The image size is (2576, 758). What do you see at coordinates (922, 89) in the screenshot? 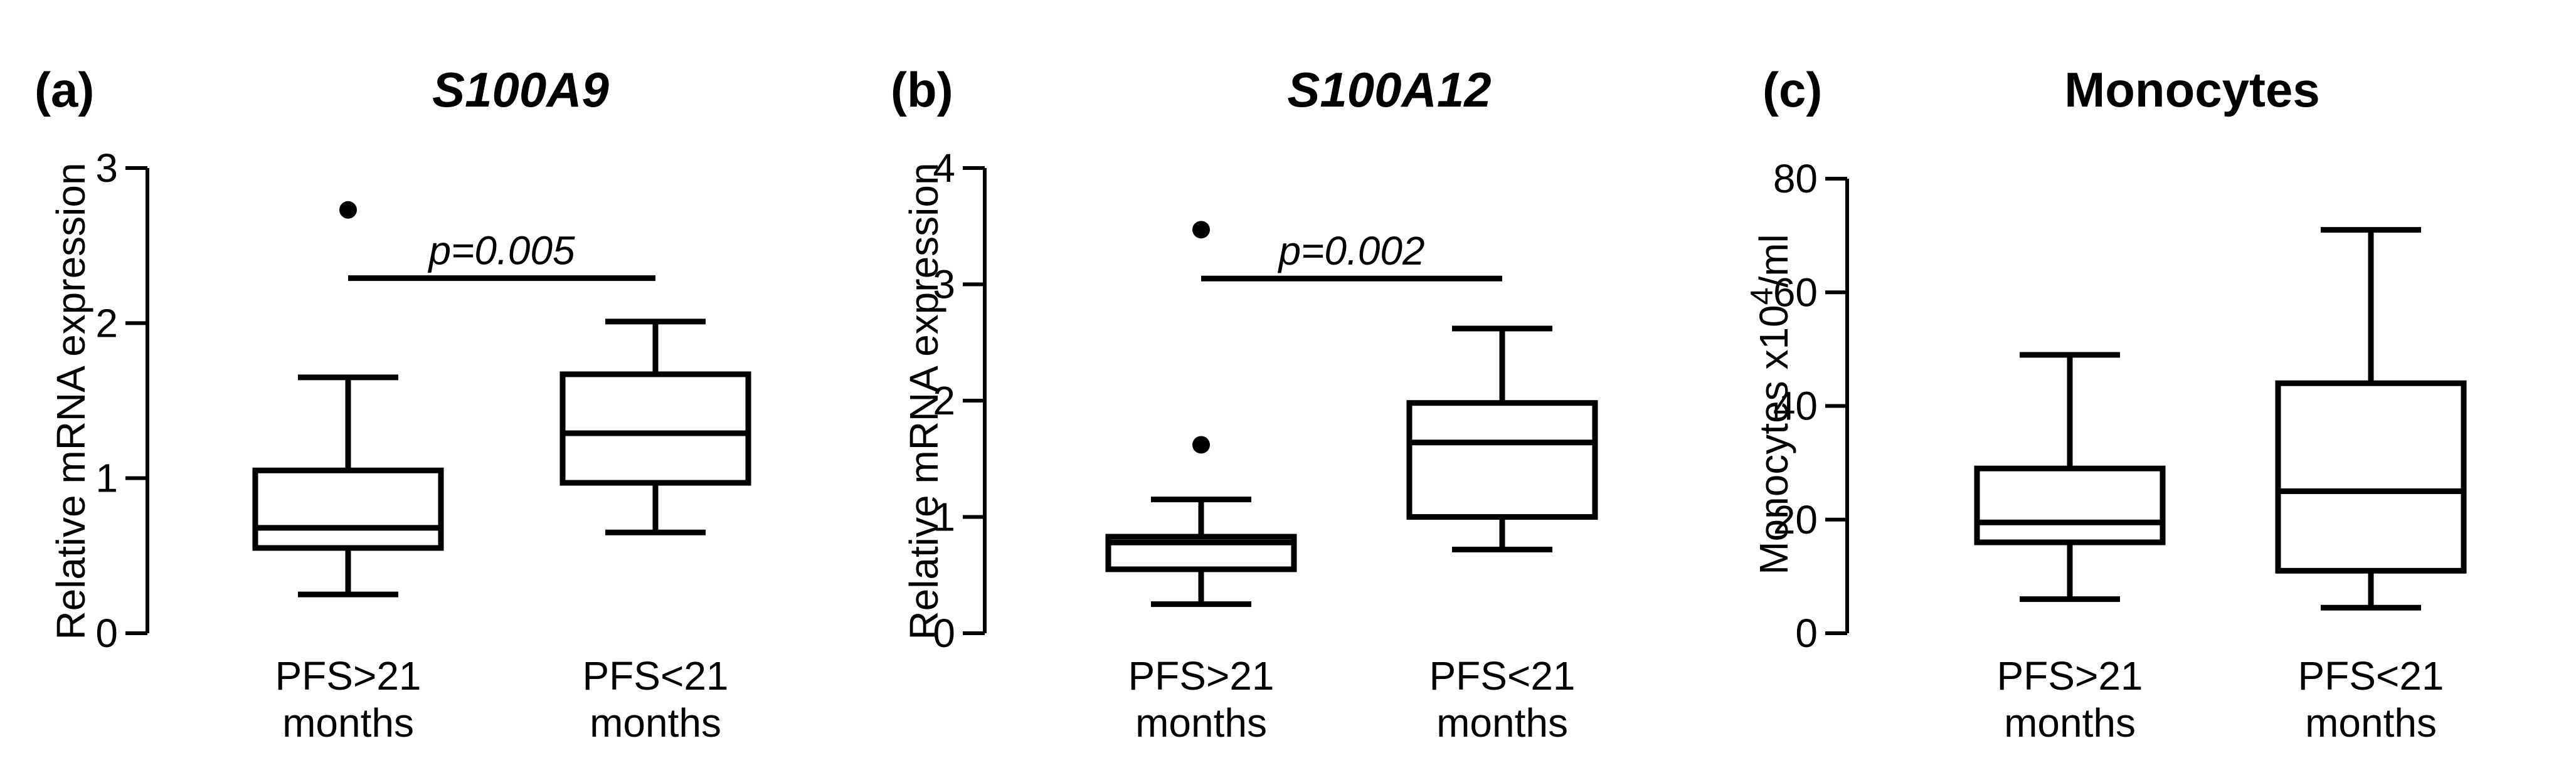
I see `panel-letter: (b)` at bounding box center [922, 89].